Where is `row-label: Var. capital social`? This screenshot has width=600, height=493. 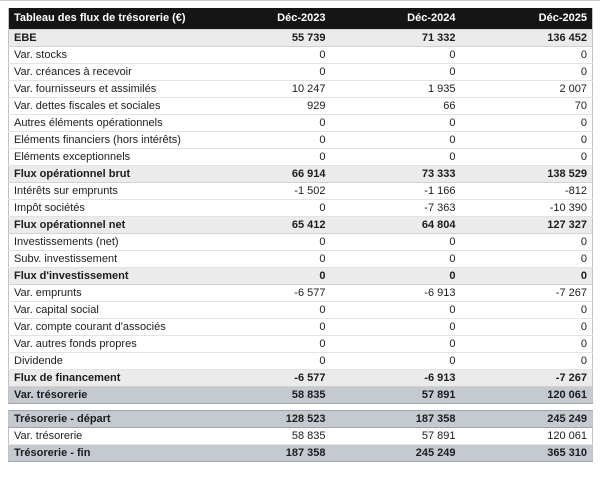
row-label: Var. capital social is located at coordinates (106, 310).